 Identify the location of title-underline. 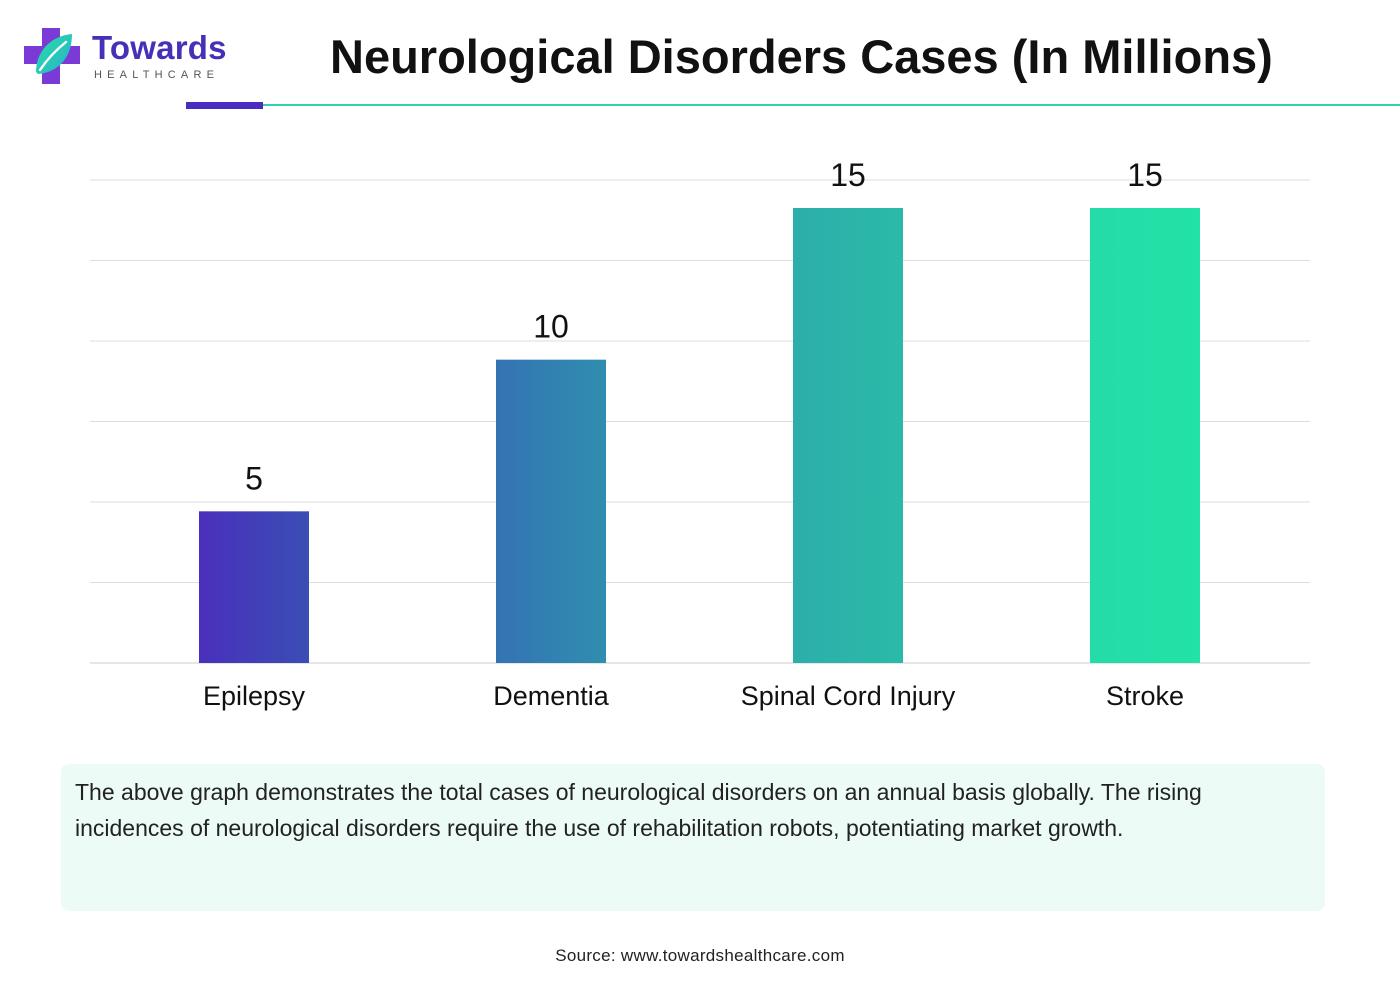
(831, 105).